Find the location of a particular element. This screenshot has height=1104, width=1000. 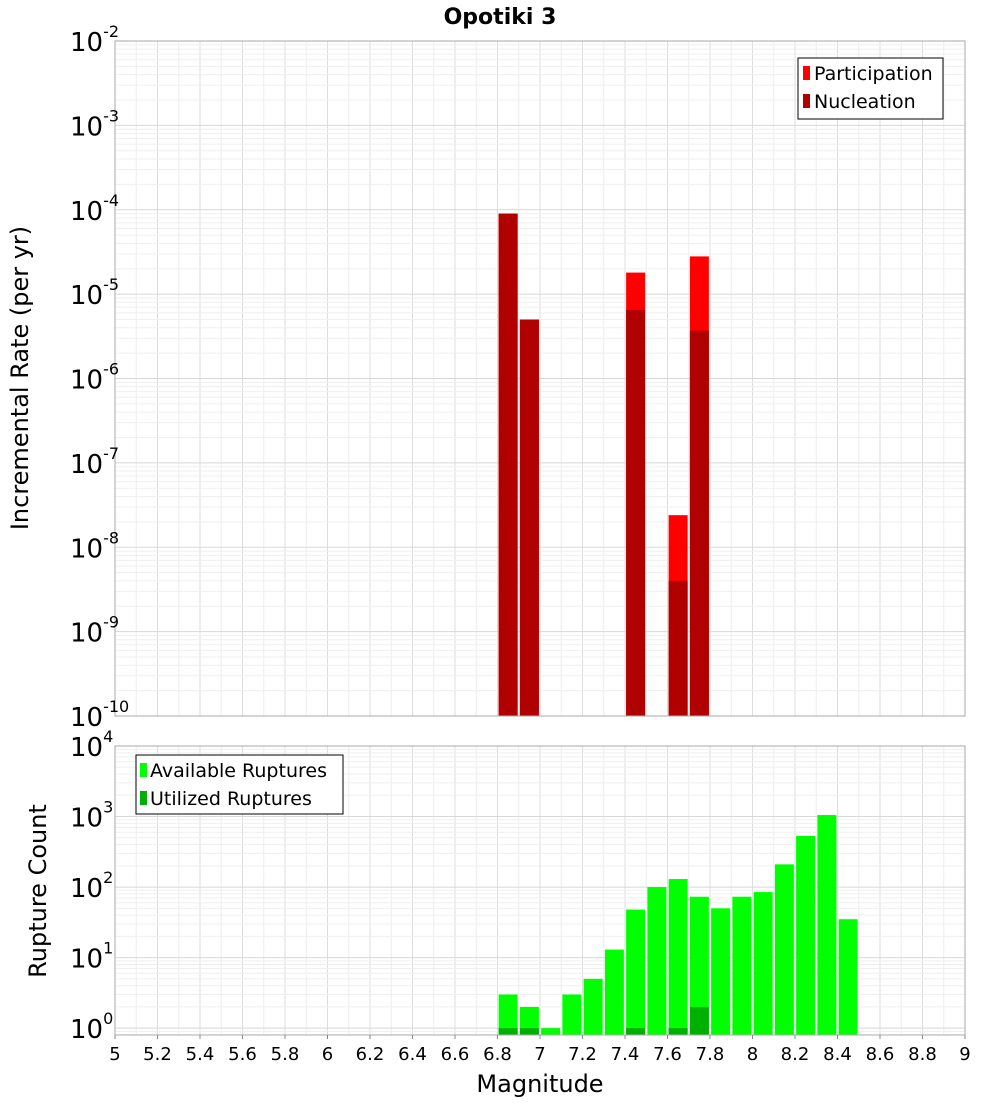

top-y-tick-label: 10⁻⁸ is located at coordinates (94, 546).